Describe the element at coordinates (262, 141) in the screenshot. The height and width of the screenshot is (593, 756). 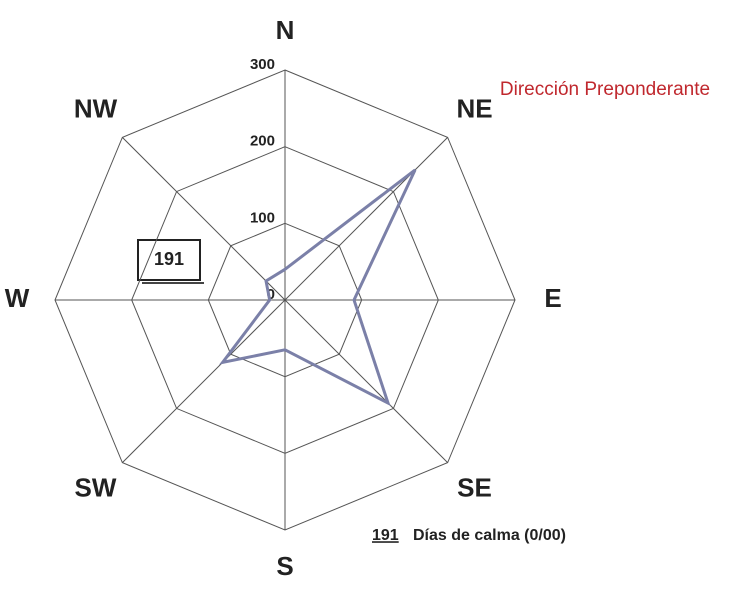
I see `r-tick-label: 200` at that location.